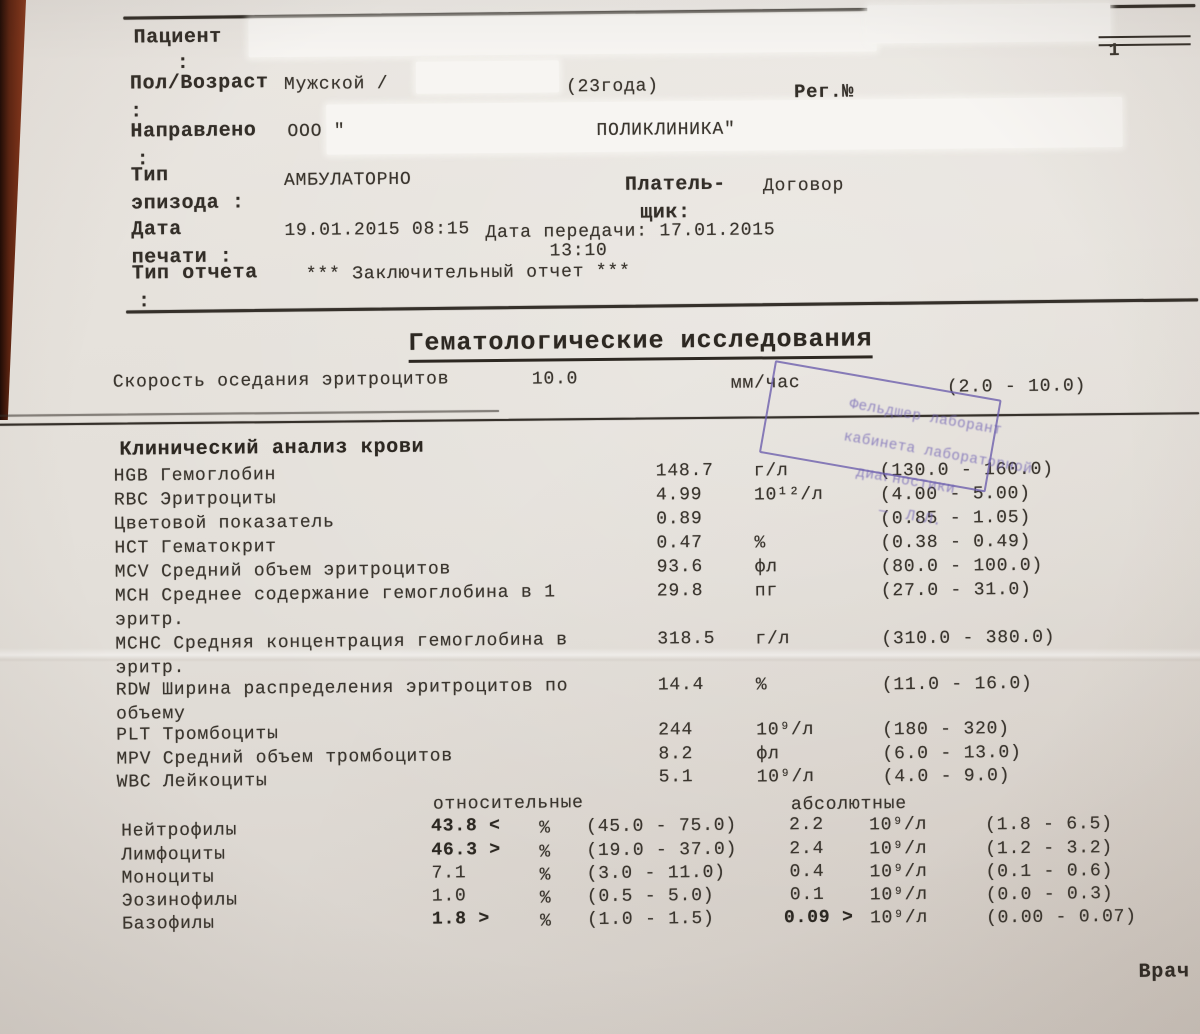  I want to click on analyte-unit: г/л, so click(773, 639).